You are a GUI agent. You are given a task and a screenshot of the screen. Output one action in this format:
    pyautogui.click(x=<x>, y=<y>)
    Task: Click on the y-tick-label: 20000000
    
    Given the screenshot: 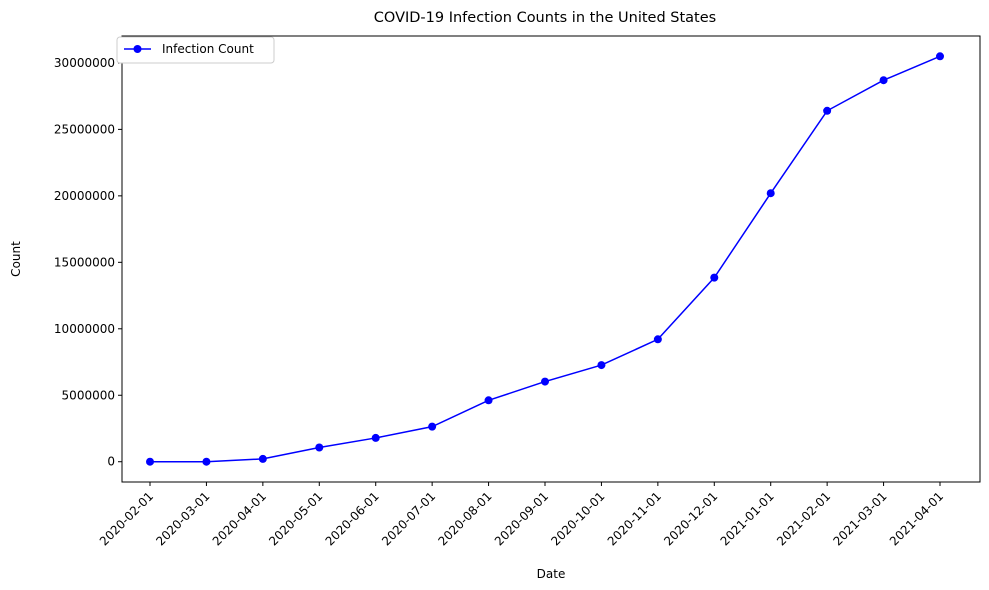 What is the action you would take?
    pyautogui.click(x=84, y=196)
    